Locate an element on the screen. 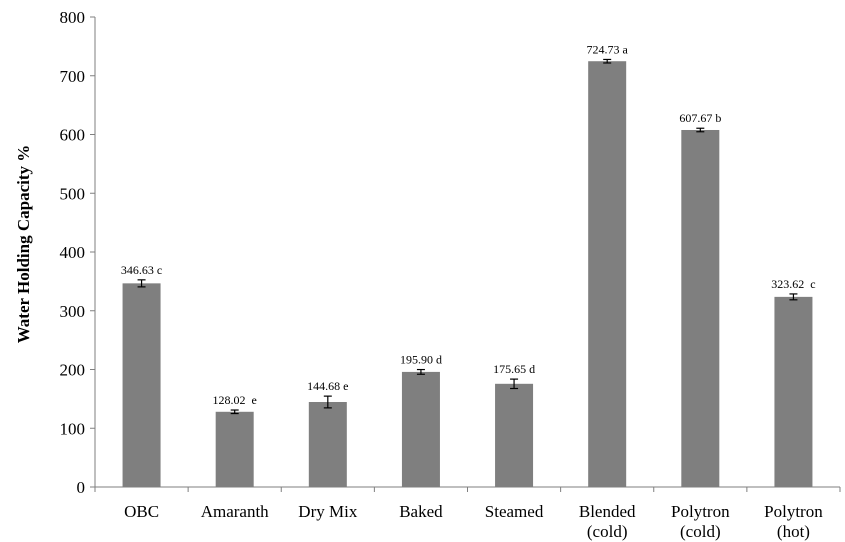 The height and width of the screenshot is (542, 845). data-label: 195.90 d is located at coordinates (421, 360).